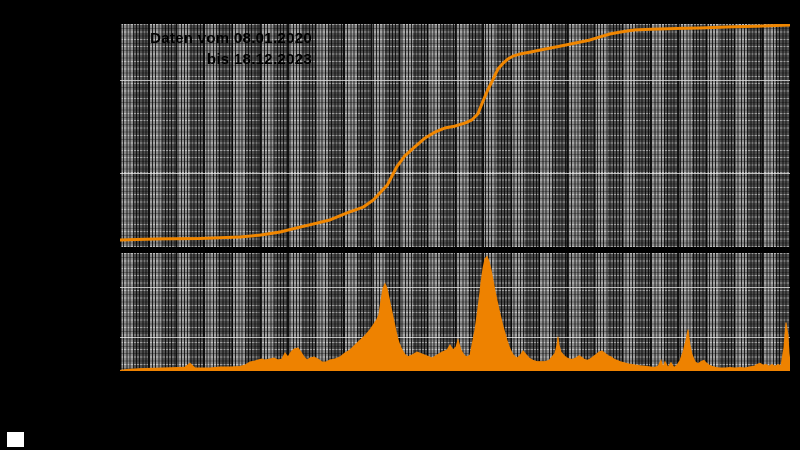 Image resolution: width=800 pixels, height=450 pixels. Describe the element at coordinates (15, 439) in the screenshot. I see `white-square-marker` at that location.